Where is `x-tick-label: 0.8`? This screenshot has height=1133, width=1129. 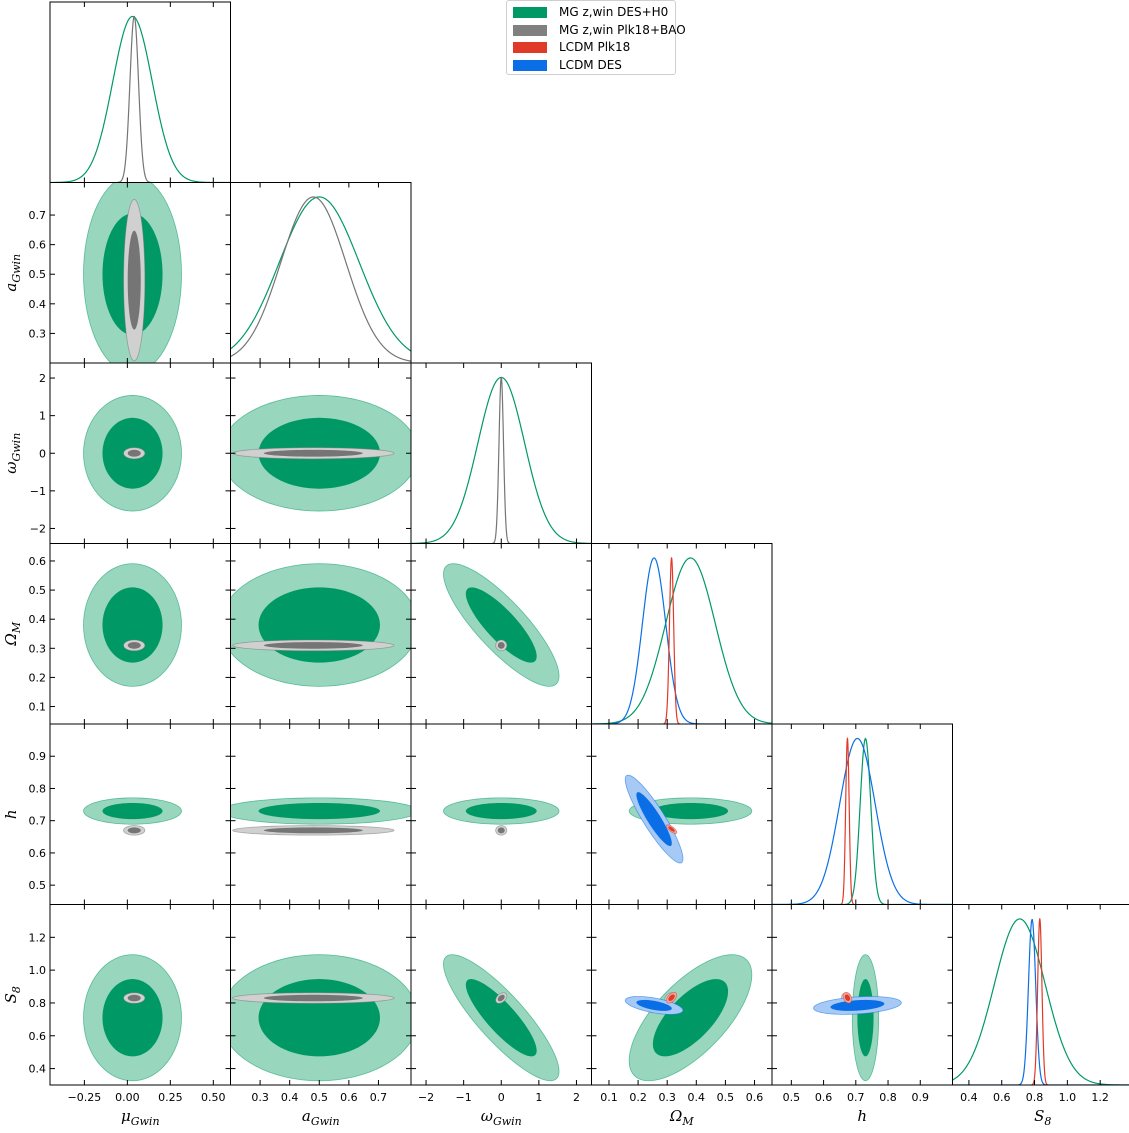
x-tick-label: 0.8 is located at coordinates (1035, 1097).